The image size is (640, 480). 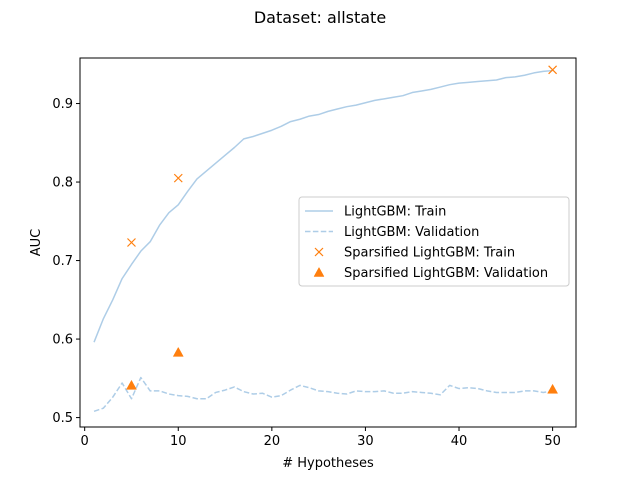 I want to click on legend-entry: LightGBM: Train, so click(x=375, y=212).